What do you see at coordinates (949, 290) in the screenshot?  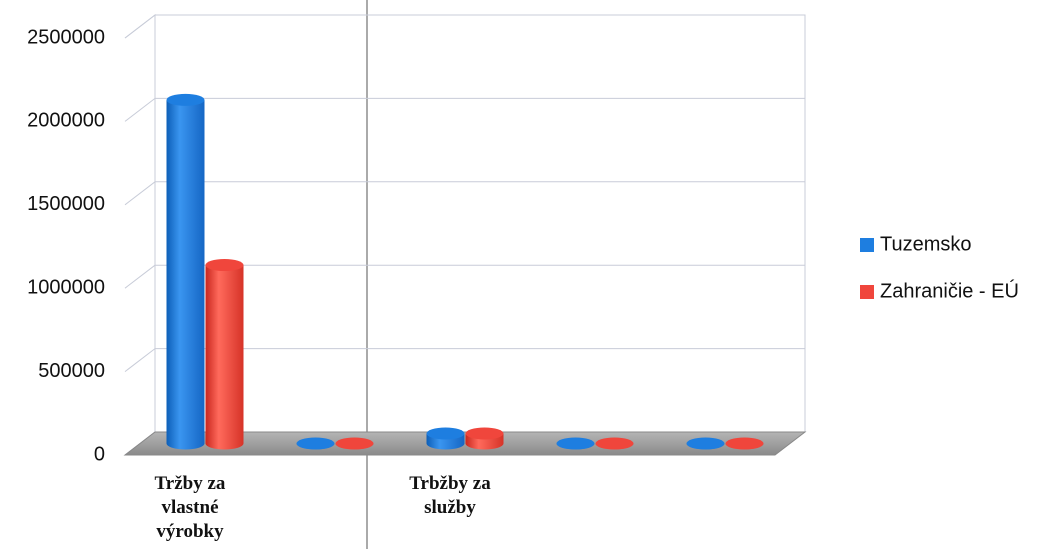 I see `legend-label: Zahraničie - EÚ` at bounding box center [949, 290].